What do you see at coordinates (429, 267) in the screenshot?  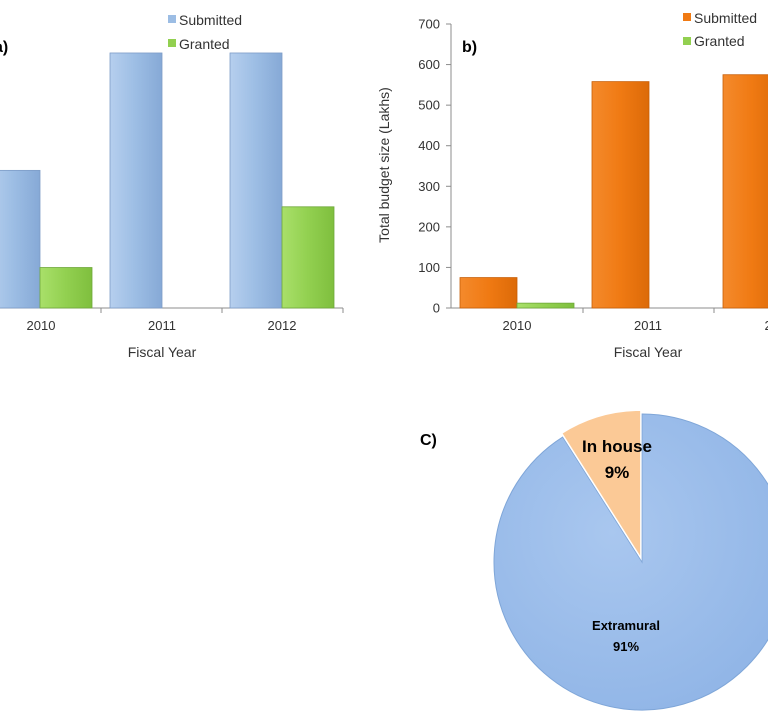 I see `chart-b-y-tick-label: 100` at bounding box center [429, 267].